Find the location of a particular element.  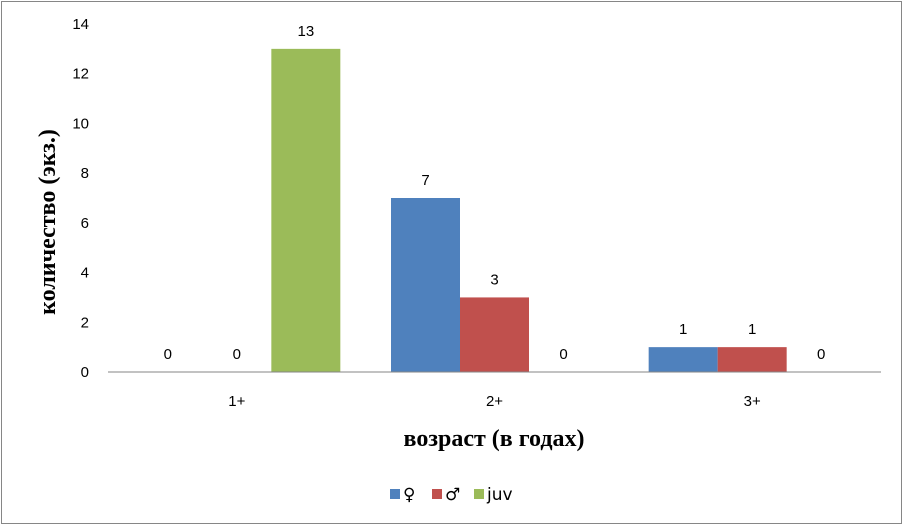

x-tick-label: 2+ is located at coordinates (494, 401).